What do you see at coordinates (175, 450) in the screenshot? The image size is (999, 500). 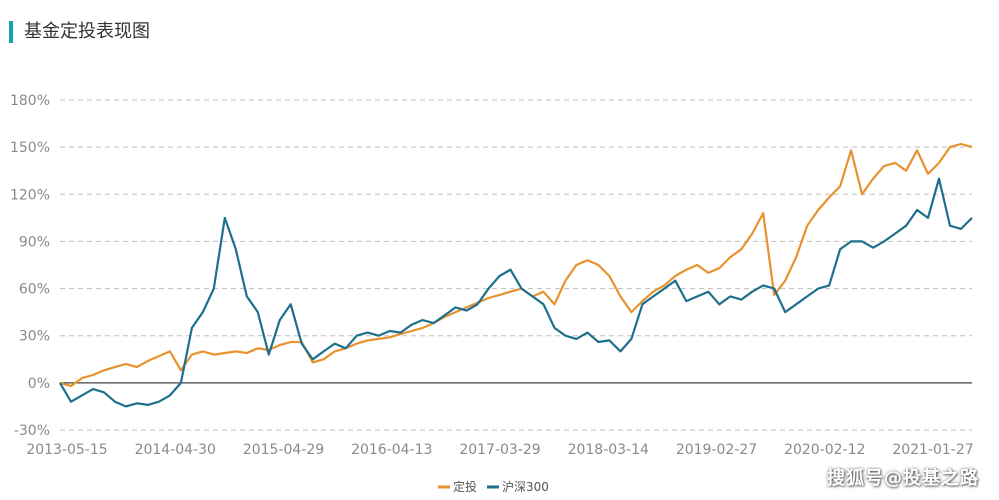 I see `x-tick-label: 2014-04-30` at bounding box center [175, 450].